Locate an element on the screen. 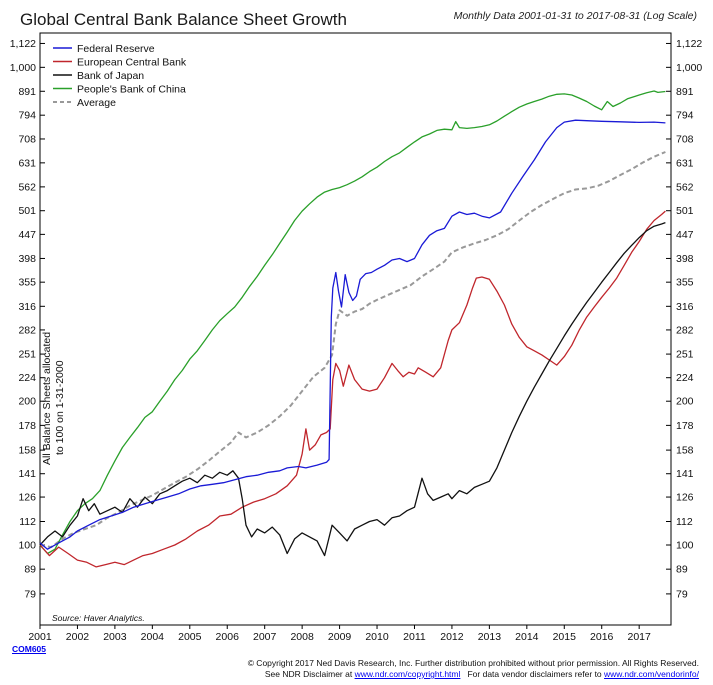 The height and width of the screenshot is (685, 713). y-tick-label-left: 100 is located at coordinates (27, 545).